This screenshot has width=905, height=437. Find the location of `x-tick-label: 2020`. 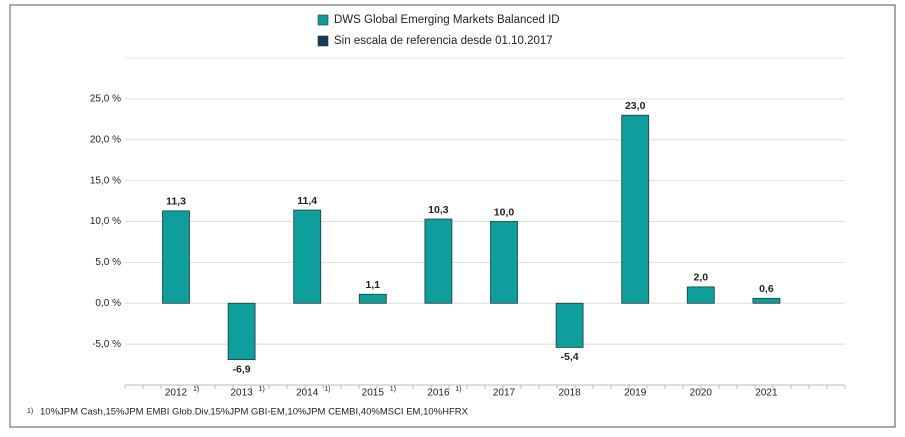

x-tick-label: 2020 is located at coordinates (701, 393).